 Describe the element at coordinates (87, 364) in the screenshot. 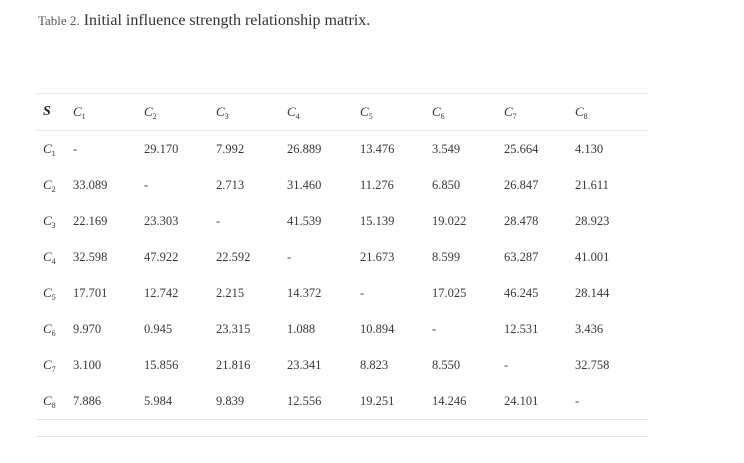

I see `matrix-cell: 3.100` at that location.